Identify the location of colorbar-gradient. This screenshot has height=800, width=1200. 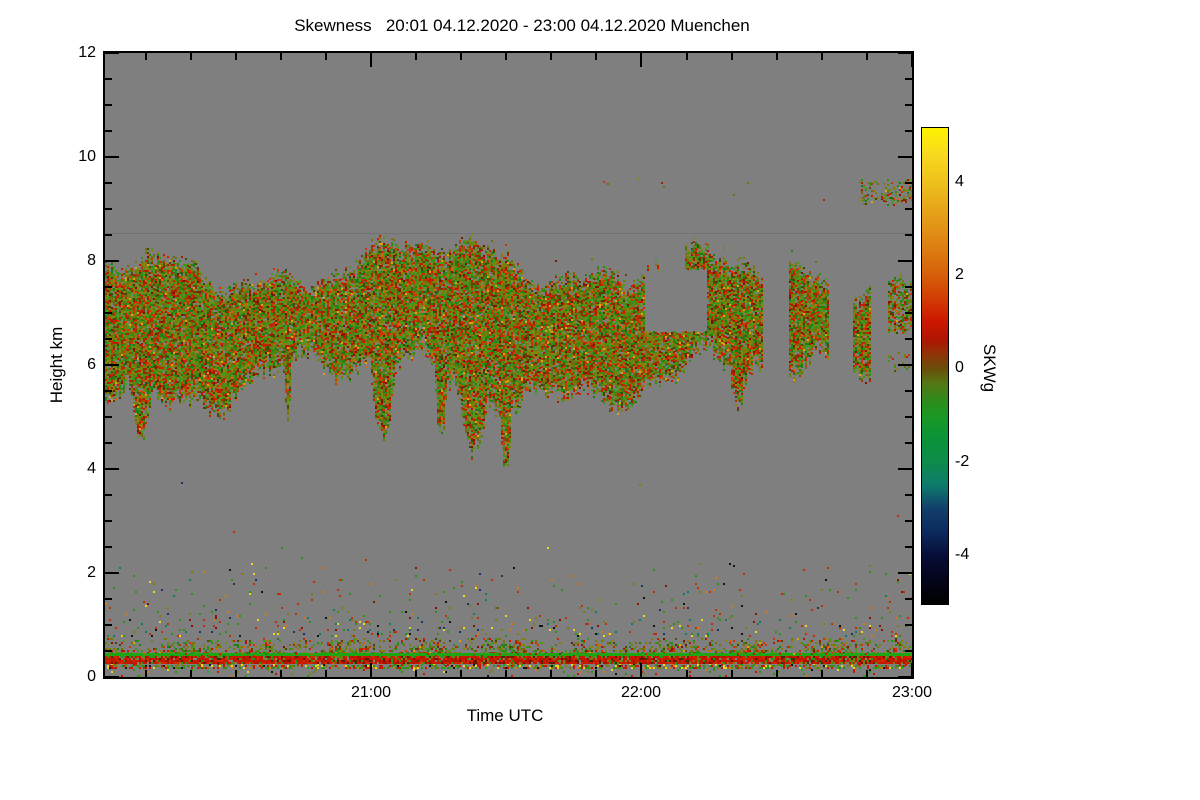
(935, 366).